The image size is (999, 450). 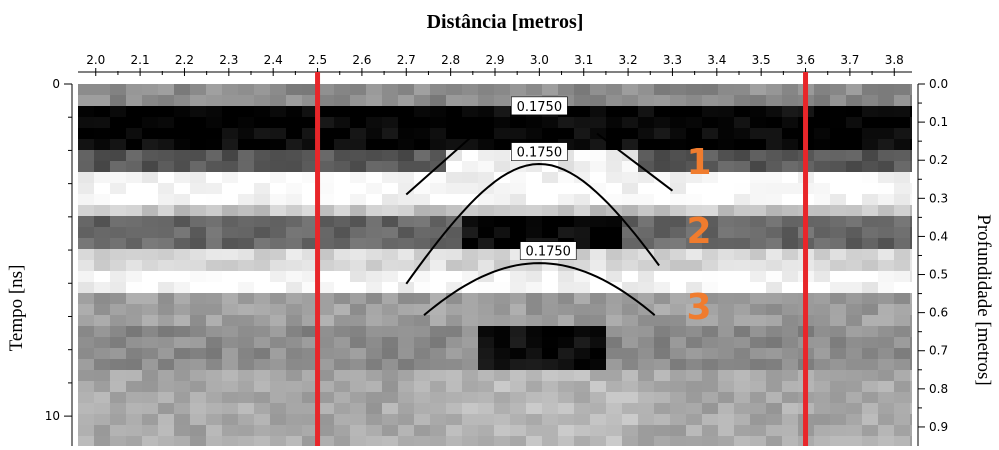 What do you see at coordinates (361, 60) in the screenshot?
I see `x-tick-label: 2.6` at bounding box center [361, 60].